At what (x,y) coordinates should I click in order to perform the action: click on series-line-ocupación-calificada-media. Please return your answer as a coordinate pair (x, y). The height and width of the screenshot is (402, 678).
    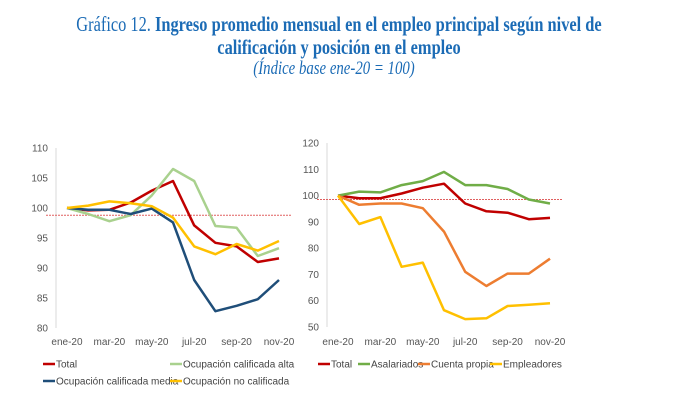
    Looking at the image, I should click on (173, 259).